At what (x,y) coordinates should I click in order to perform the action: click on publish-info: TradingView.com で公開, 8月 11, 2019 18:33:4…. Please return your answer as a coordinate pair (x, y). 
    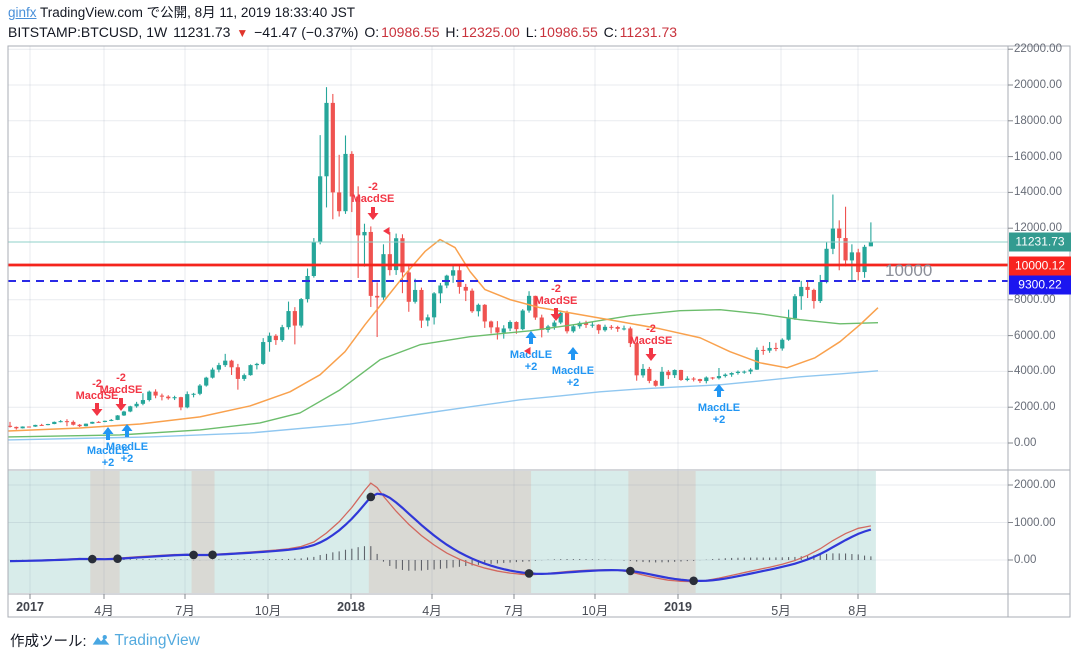
    Looking at the image, I should click on (195, 12).